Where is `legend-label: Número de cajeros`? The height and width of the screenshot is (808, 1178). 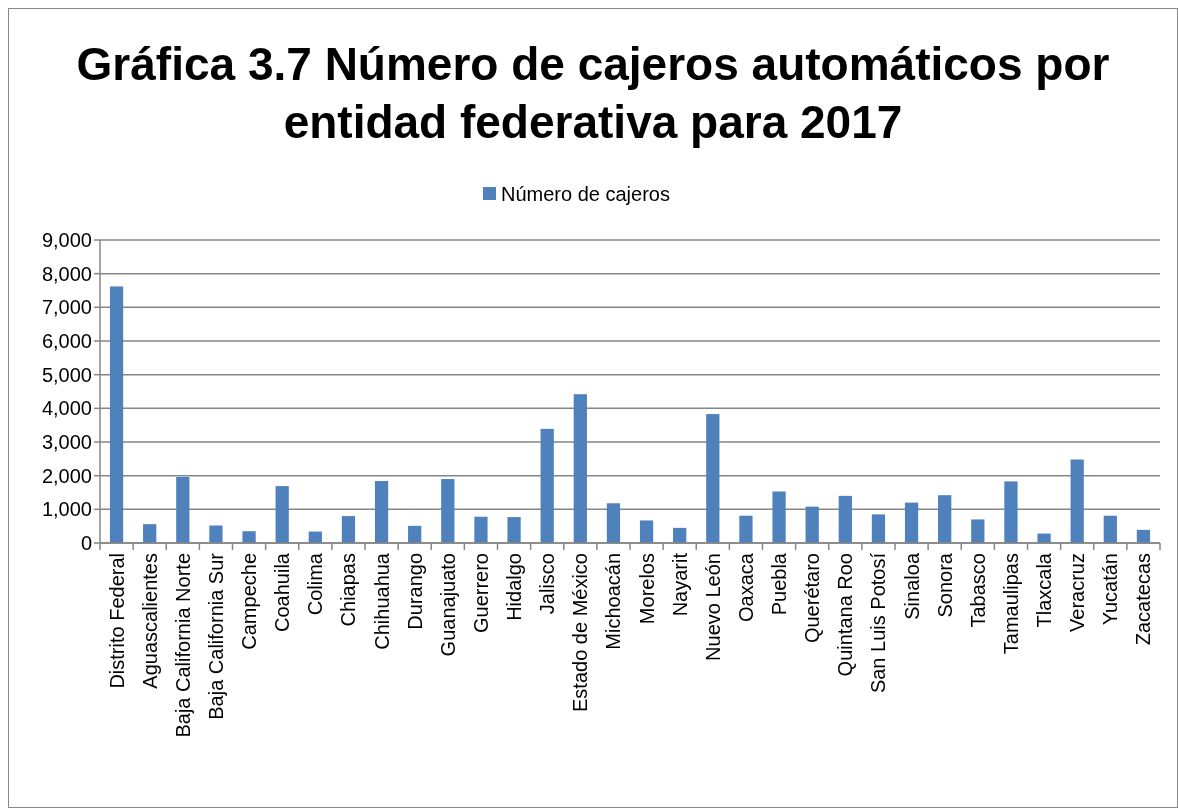
legend-label: Número de cajeros is located at coordinates (585, 194).